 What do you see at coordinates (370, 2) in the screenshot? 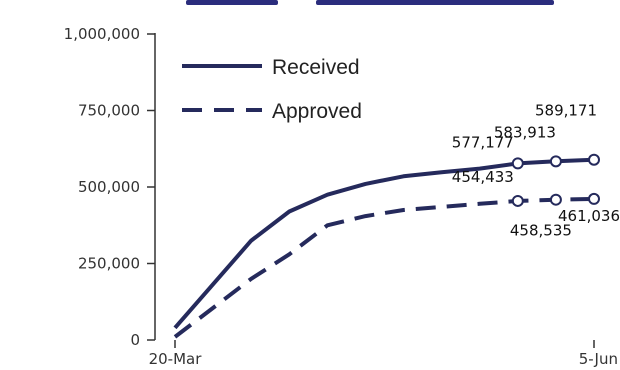
I see `chart-title-fragment` at bounding box center [370, 2].